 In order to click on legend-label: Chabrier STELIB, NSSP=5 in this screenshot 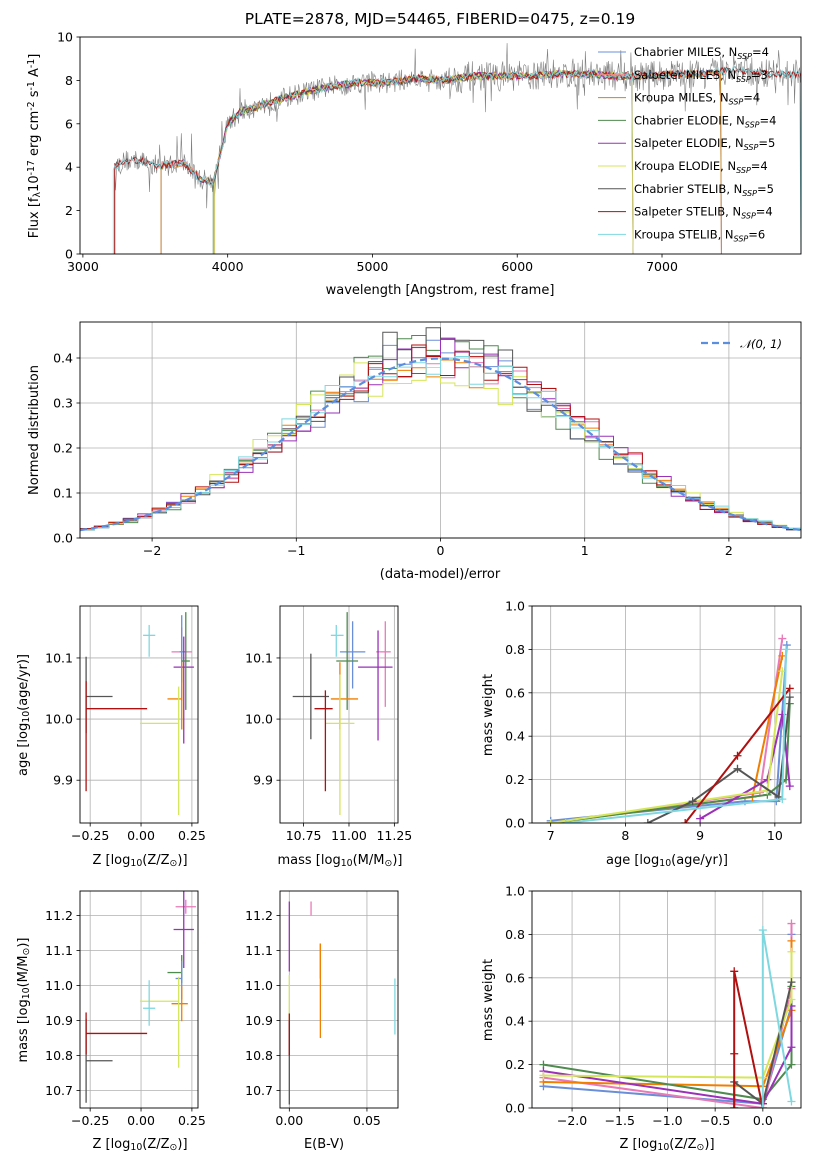, I will do `click(704, 190)`.